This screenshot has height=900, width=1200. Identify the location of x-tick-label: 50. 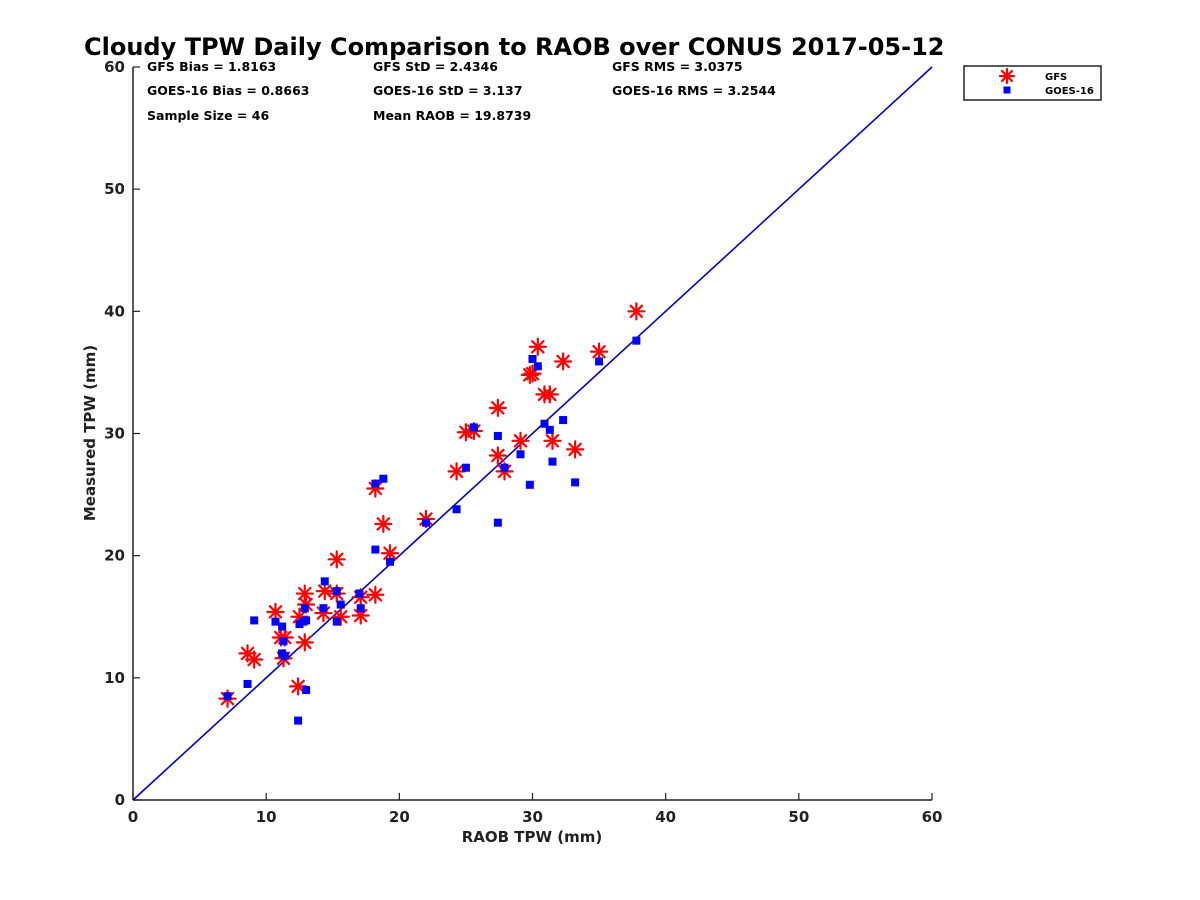
(798, 817).